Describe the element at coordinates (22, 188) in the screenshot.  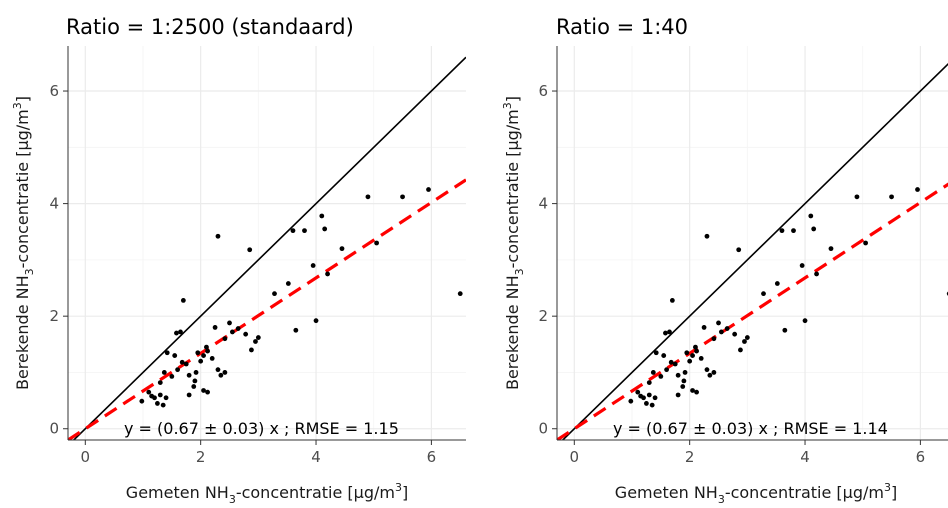
I see `y-axis-label-post: -concentratie [µg/m` at that location.